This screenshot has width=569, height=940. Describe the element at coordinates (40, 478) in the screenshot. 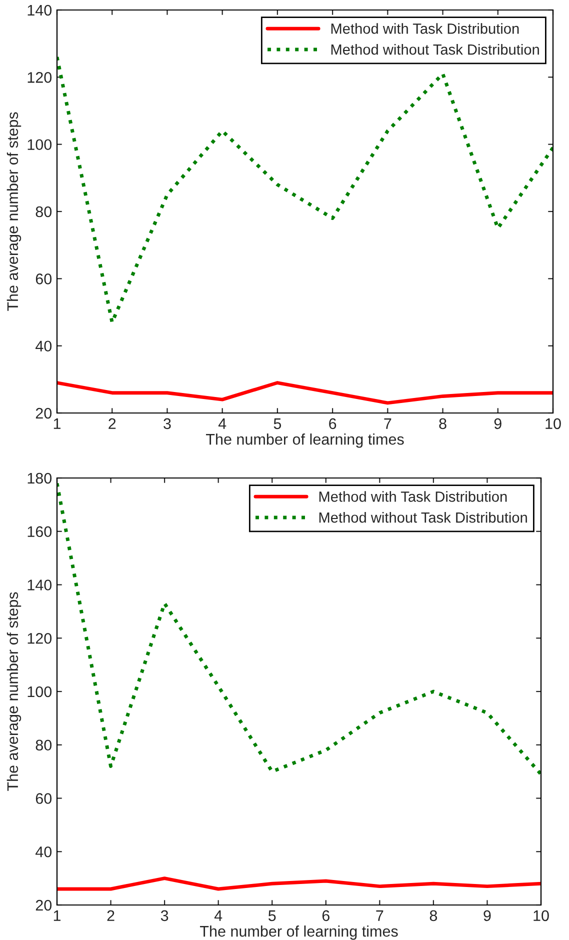

I see `y-tick-label: 180` at that location.